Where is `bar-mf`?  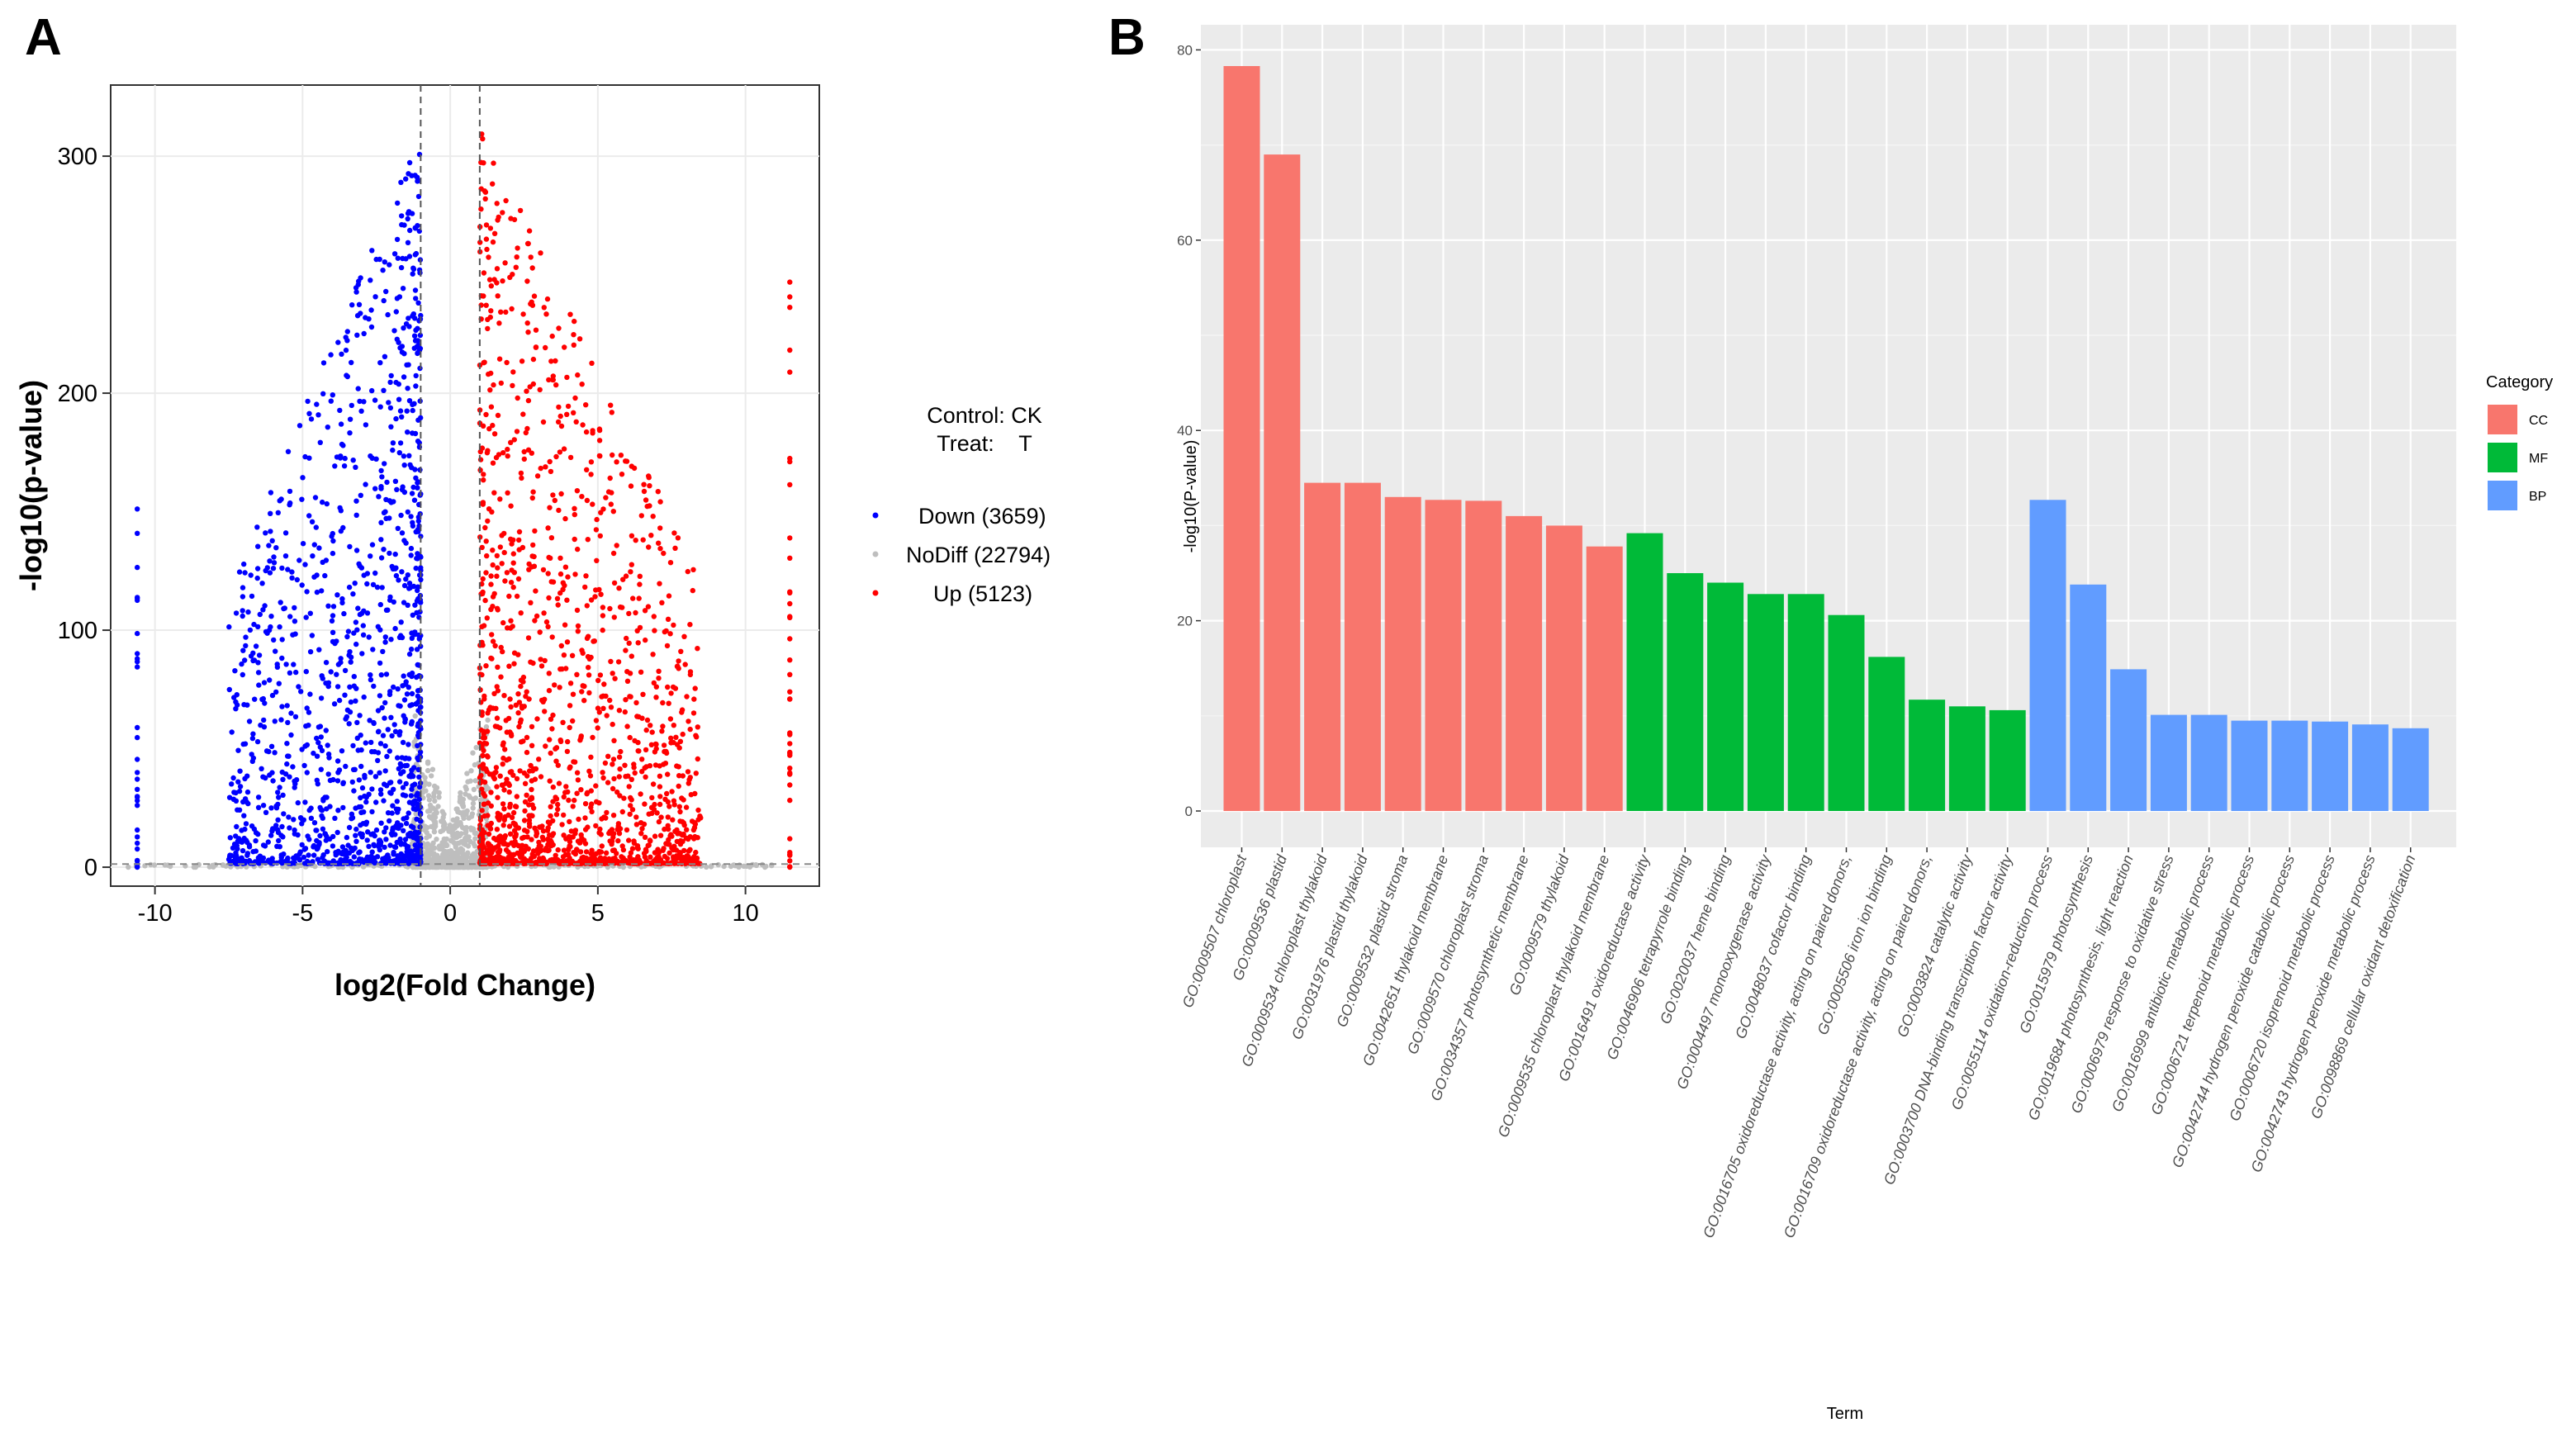 bar-mf is located at coordinates (1805, 703).